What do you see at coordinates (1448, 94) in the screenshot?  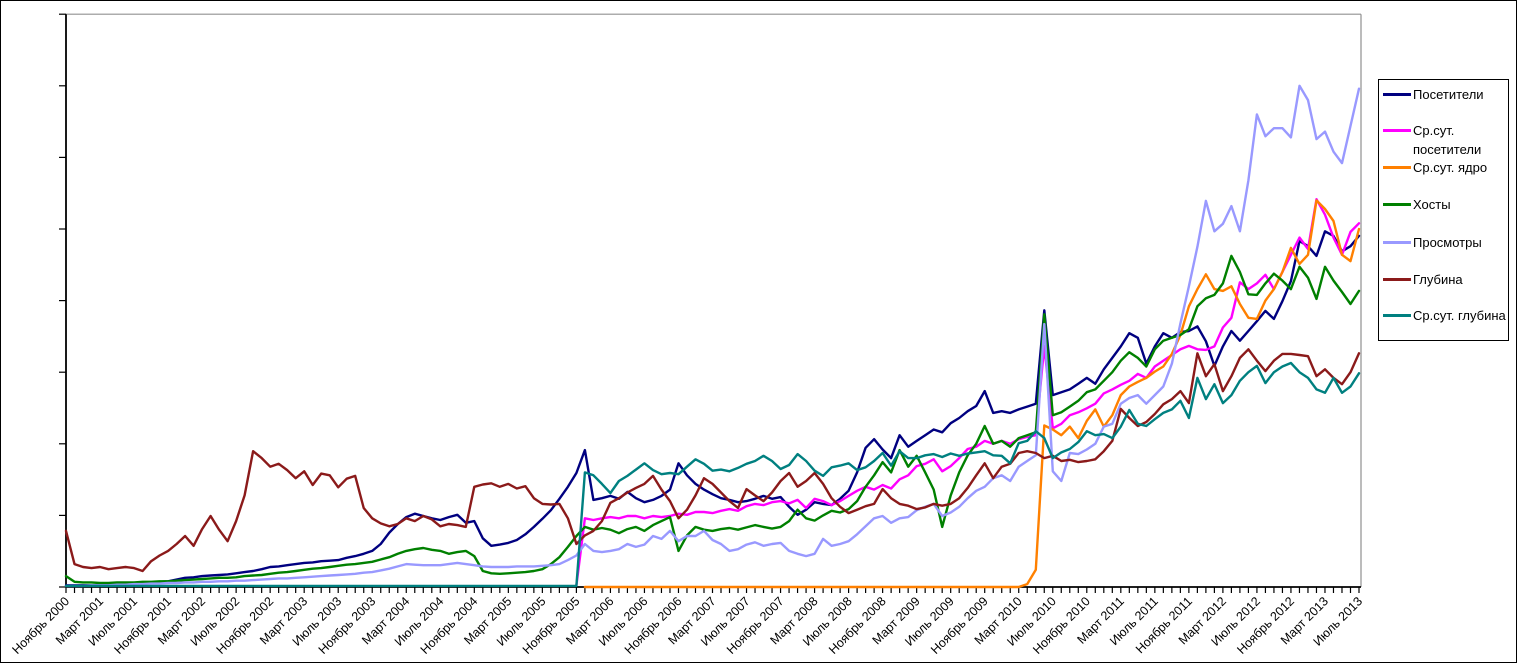 I see `legend-label: Посетители` at bounding box center [1448, 94].